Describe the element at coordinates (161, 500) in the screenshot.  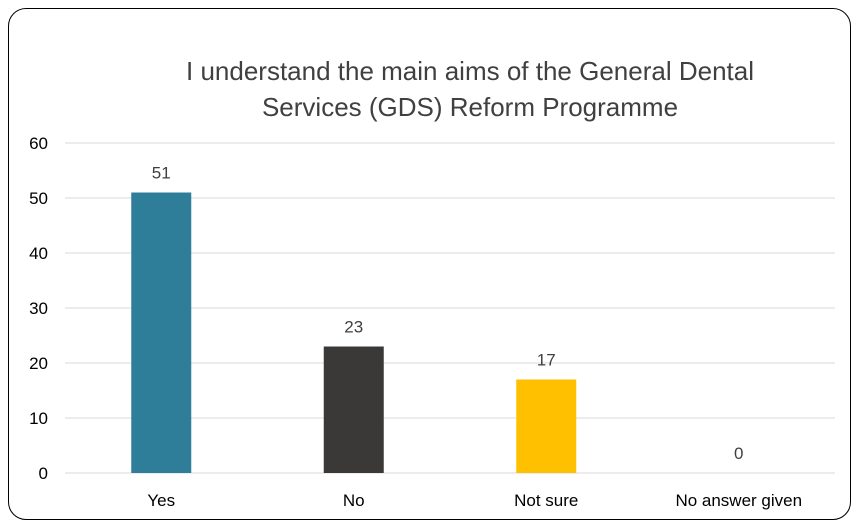
I see `x-category-label: Yes` at that location.